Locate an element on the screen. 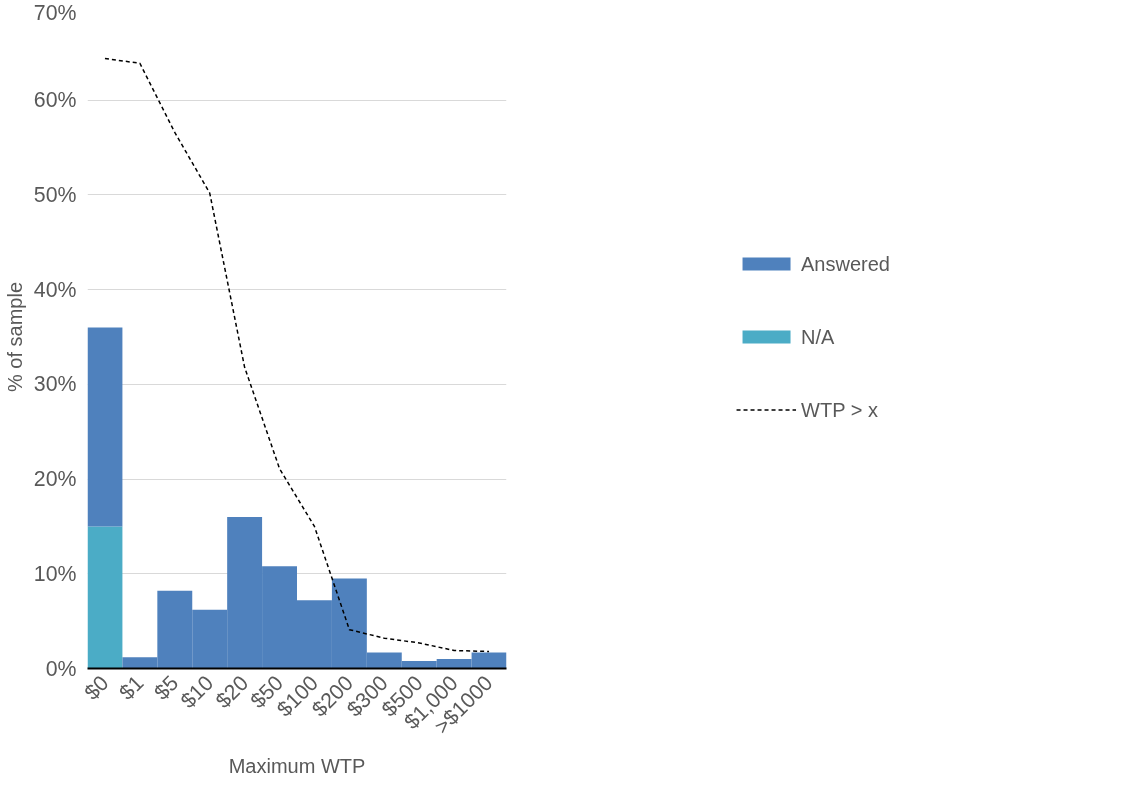 This screenshot has height=790, width=1127. y-tick-label: 40% is located at coordinates (55, 289).